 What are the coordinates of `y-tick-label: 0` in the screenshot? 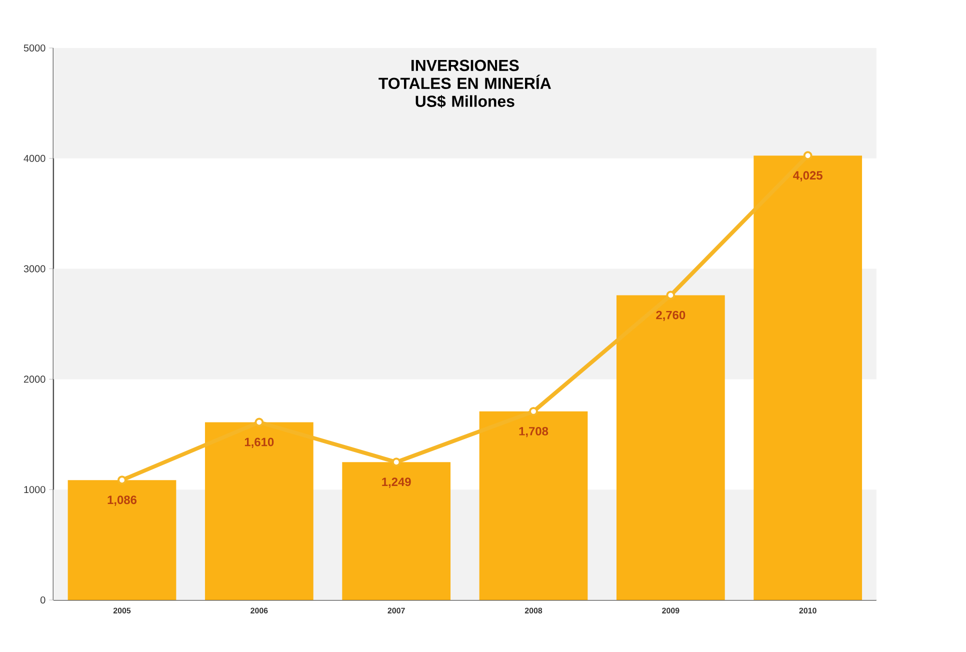 It's located at (43, 600).